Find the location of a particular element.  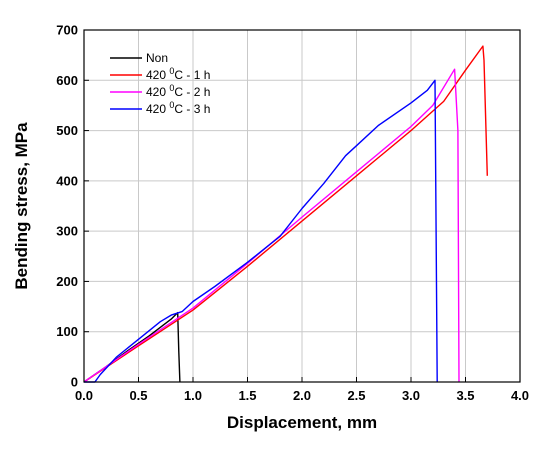

x-tick-label: 2.0 is located at coordinates (302, 395).